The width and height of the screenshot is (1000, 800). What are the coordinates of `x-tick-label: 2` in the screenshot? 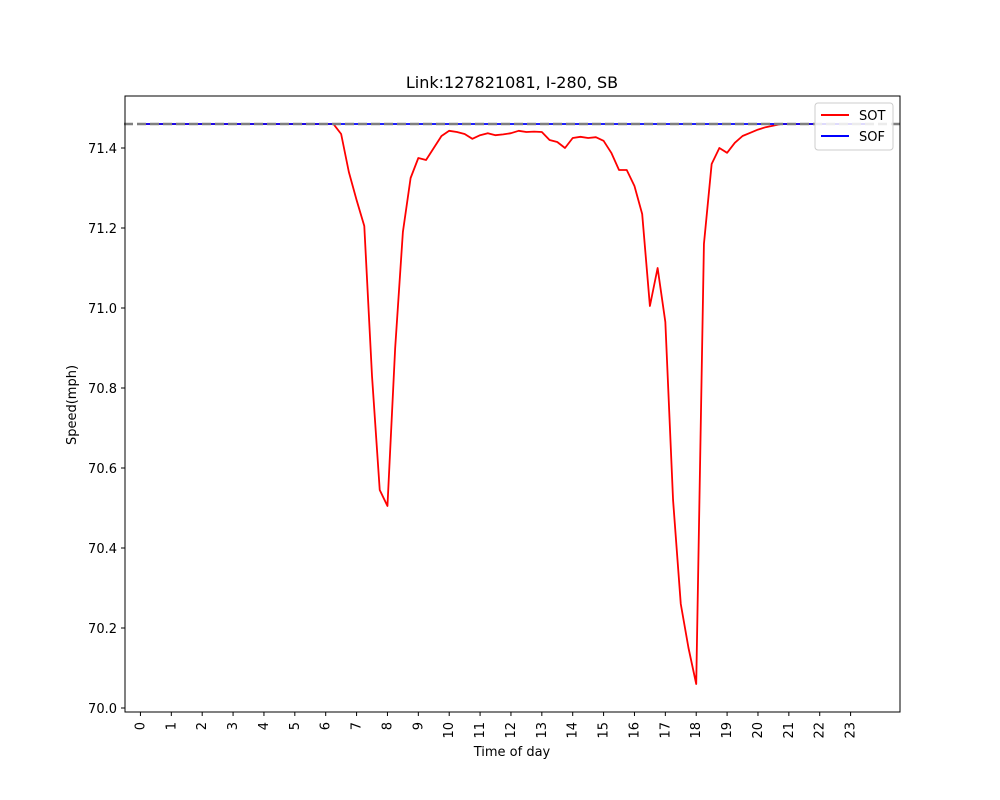 It's located at (202, 726).